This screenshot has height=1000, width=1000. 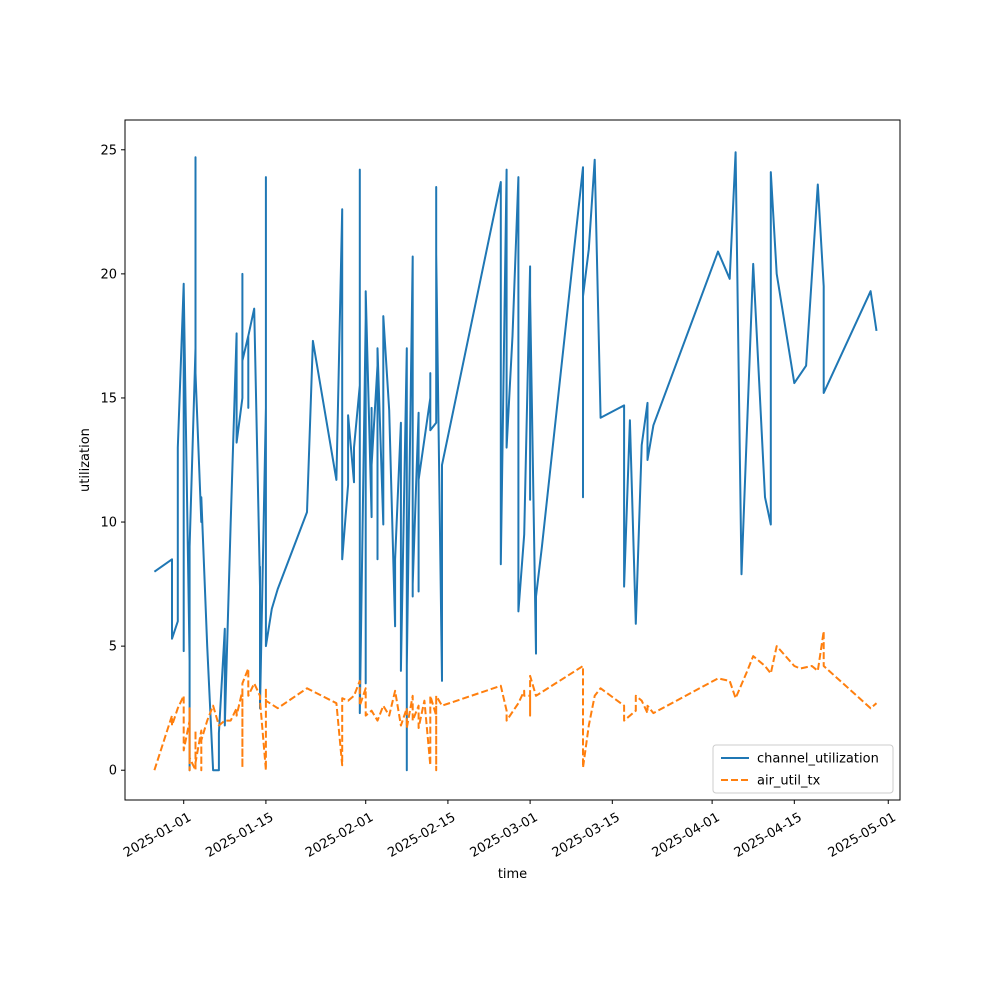 I want to click on legend-label-air-util-tx: air_util_tx, so click(x=789, y=781).